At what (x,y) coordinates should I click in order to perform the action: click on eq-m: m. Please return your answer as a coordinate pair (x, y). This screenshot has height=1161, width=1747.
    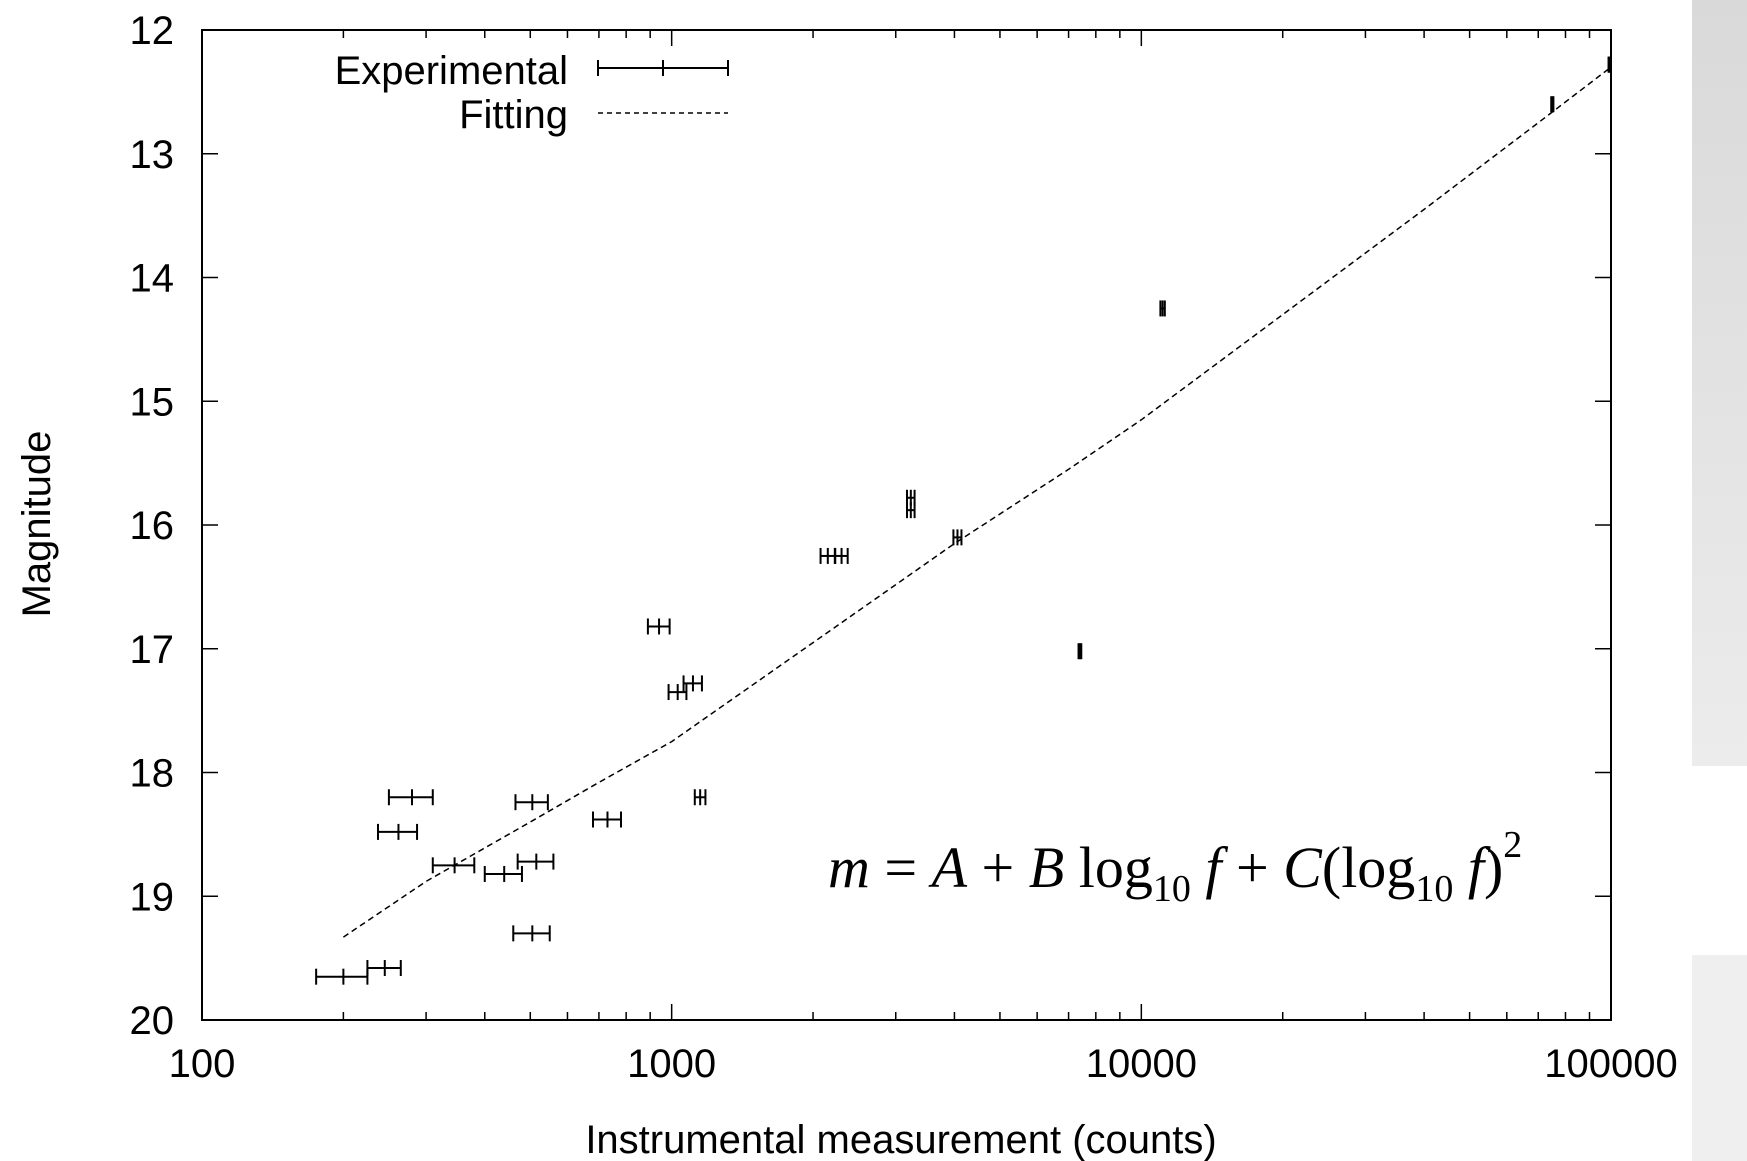
    Looking at the image, I should click on (849, 867).